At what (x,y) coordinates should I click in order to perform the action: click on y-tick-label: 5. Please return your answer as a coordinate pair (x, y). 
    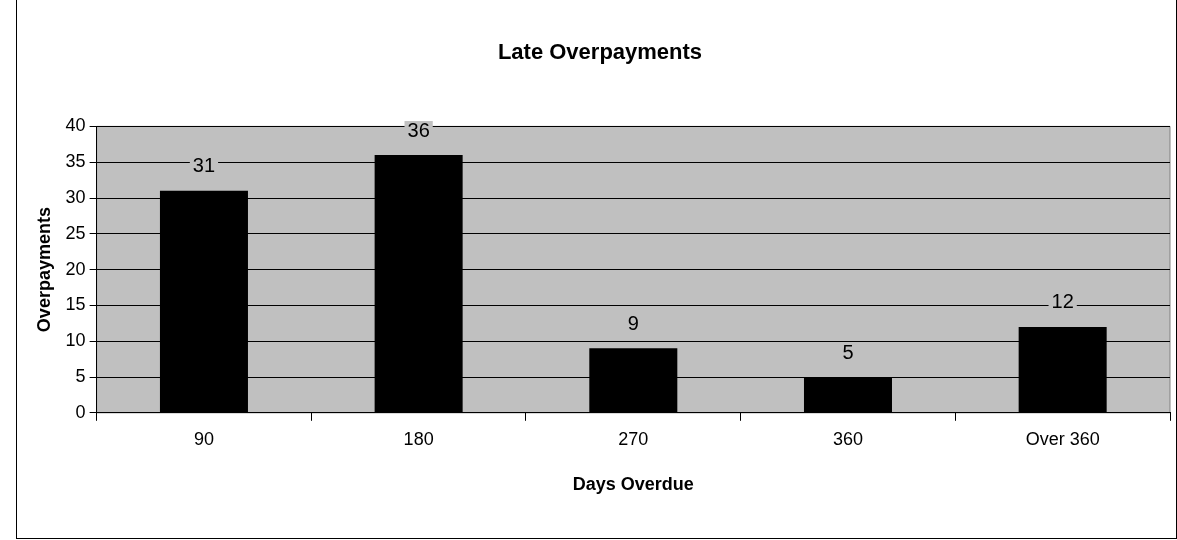
    Looking at the image, I should click on (80, 375).